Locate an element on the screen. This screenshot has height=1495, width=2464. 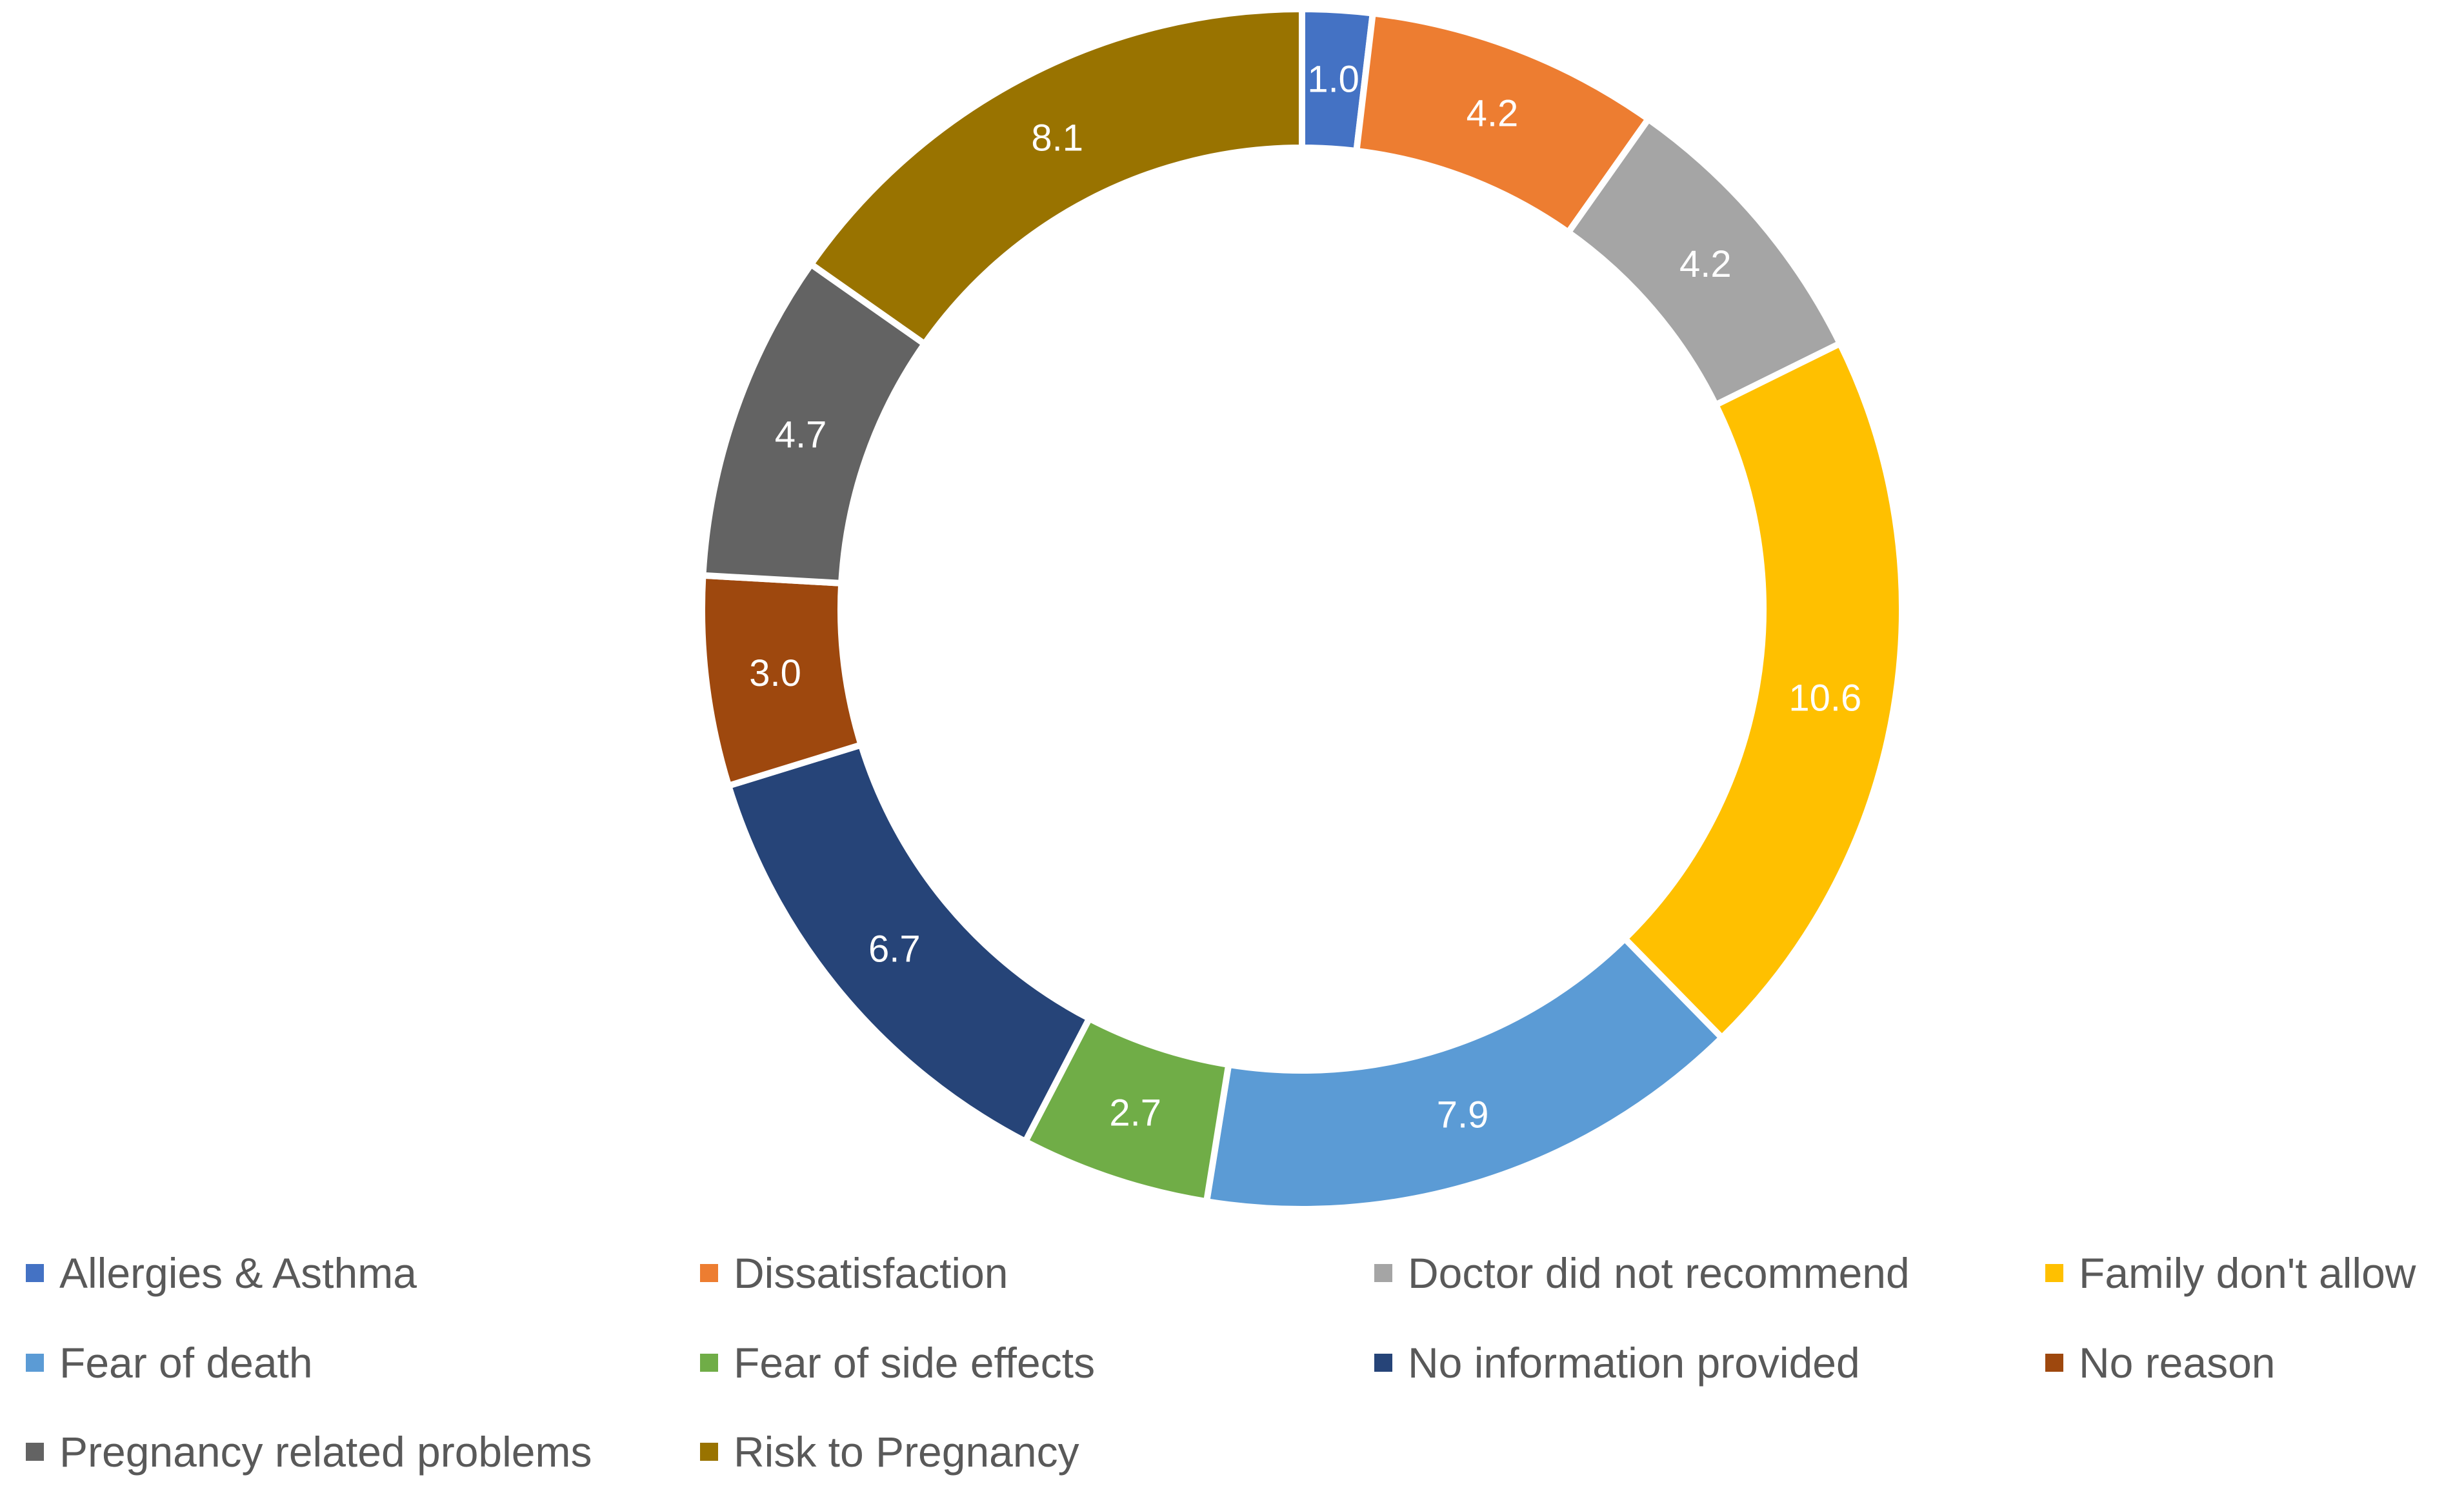
legend-item-risk-to-pregnancy: Risk to Pregnancy is located at coordinates (889, 1452).